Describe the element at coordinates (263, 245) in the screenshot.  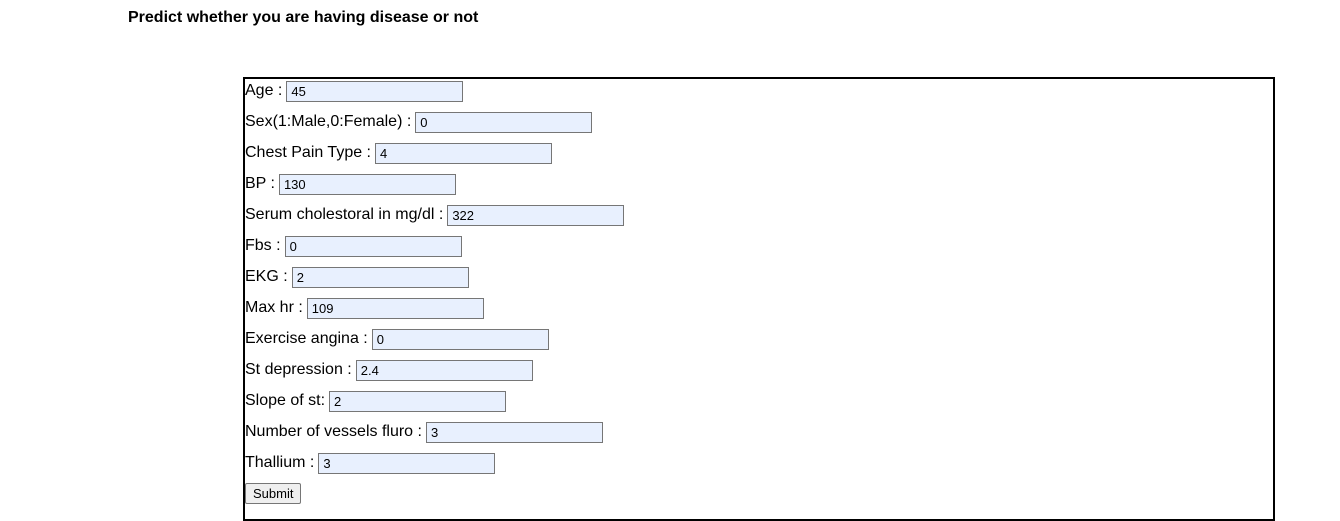
I see `fbs-label: Fbs :` at that location.